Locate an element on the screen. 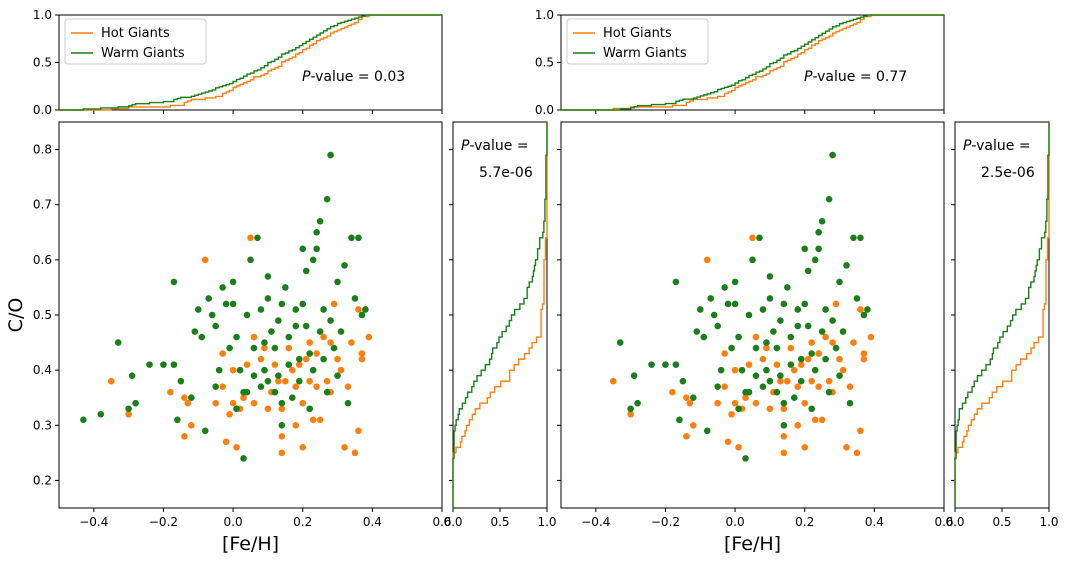 Image resolution: width=1070 pixels, height=563 pixels. pvalue-co-eq: = is located at coordinates (520, 146).